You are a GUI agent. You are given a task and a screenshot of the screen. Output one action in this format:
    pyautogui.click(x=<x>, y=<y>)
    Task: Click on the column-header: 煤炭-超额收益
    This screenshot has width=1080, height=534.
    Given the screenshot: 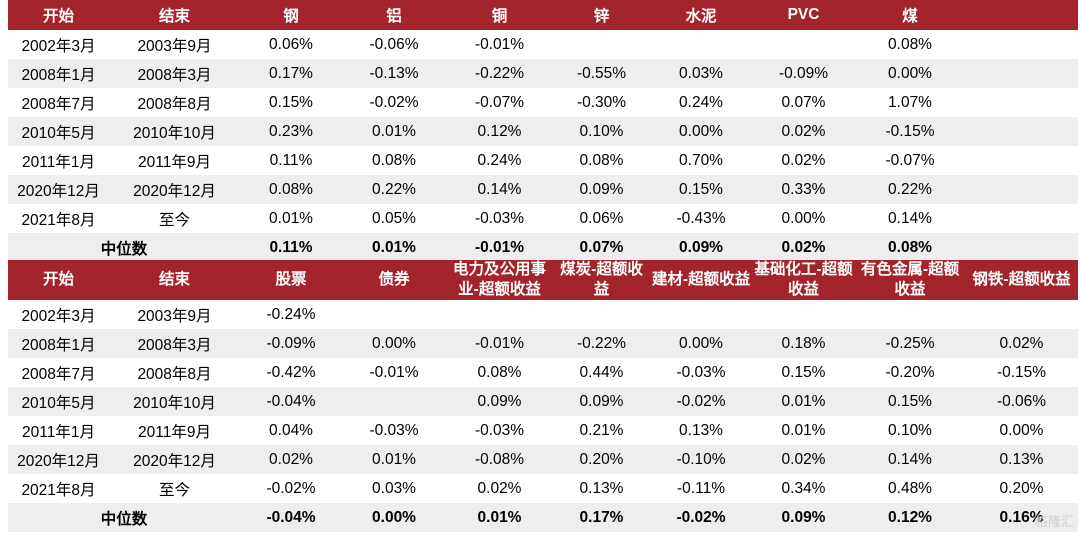 What is the action you would take?
    pyautogui.click(x=601, y=279)
    